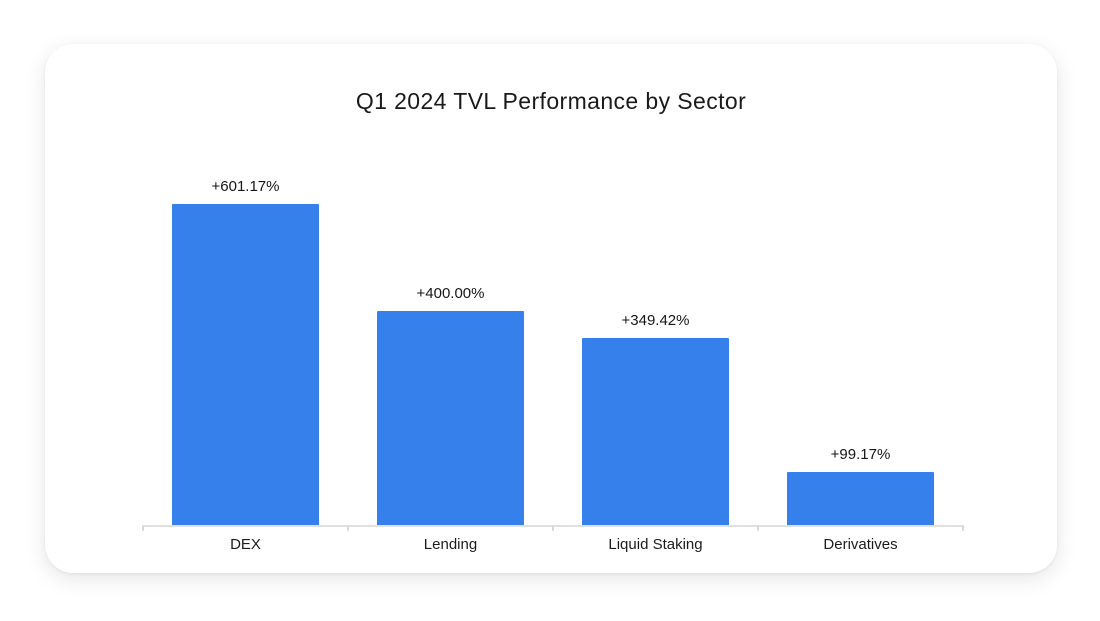 The image size is (1100, 621). Describe the element at coordinates (553, 544) in the screenshot. I see `x-axis-labels: DEX Lending Liquid Staking Derivatives` at that location.